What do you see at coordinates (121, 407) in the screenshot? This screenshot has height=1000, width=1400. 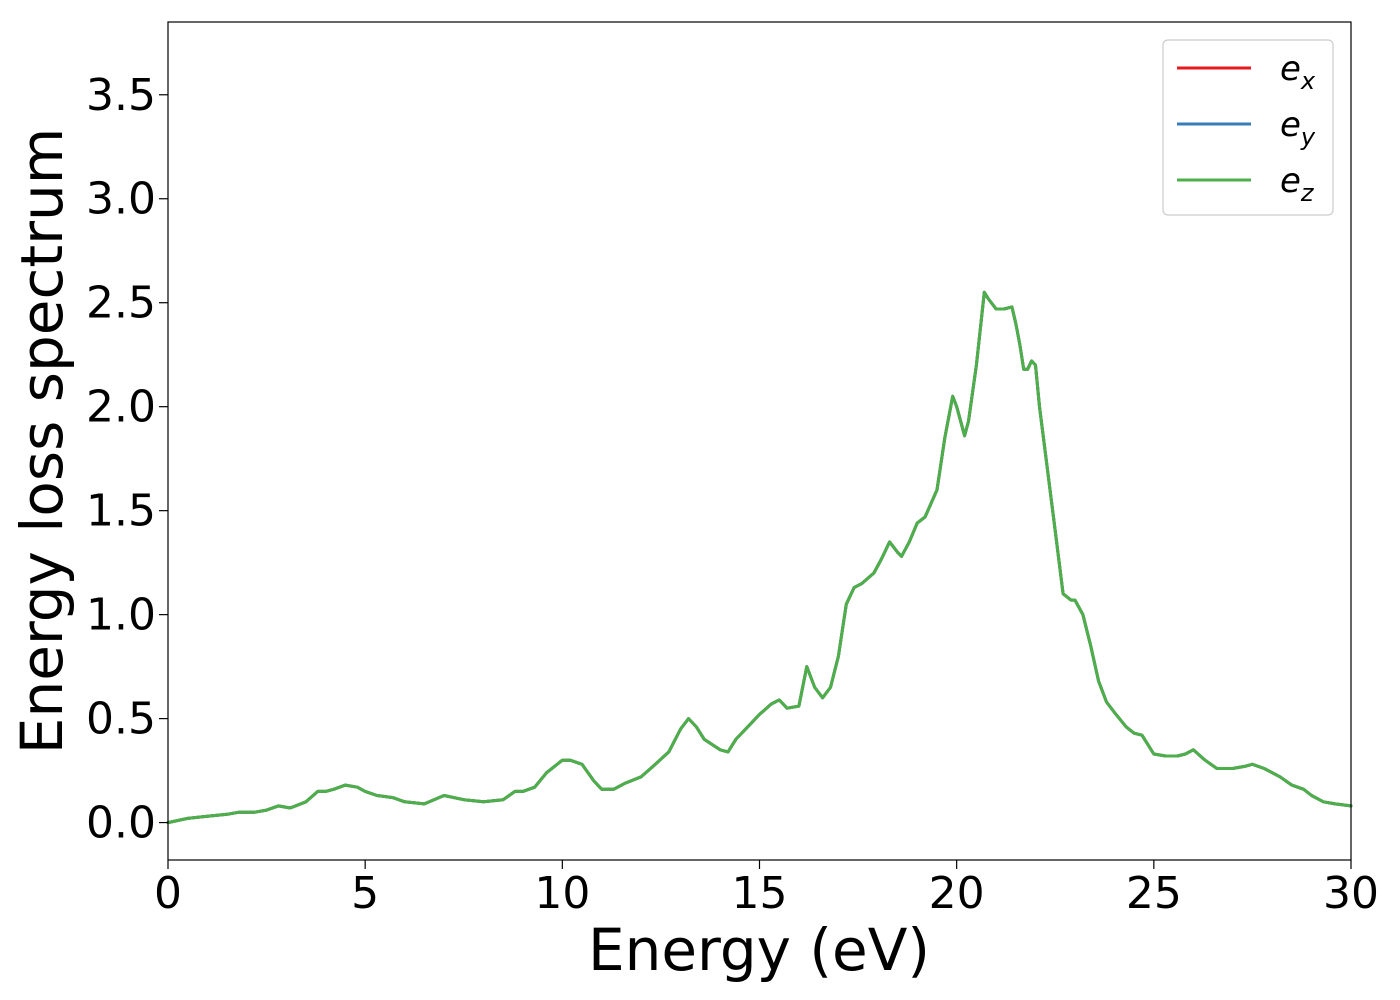 I see `y-tick-label: 2.0` at bounding box center [121, 407].